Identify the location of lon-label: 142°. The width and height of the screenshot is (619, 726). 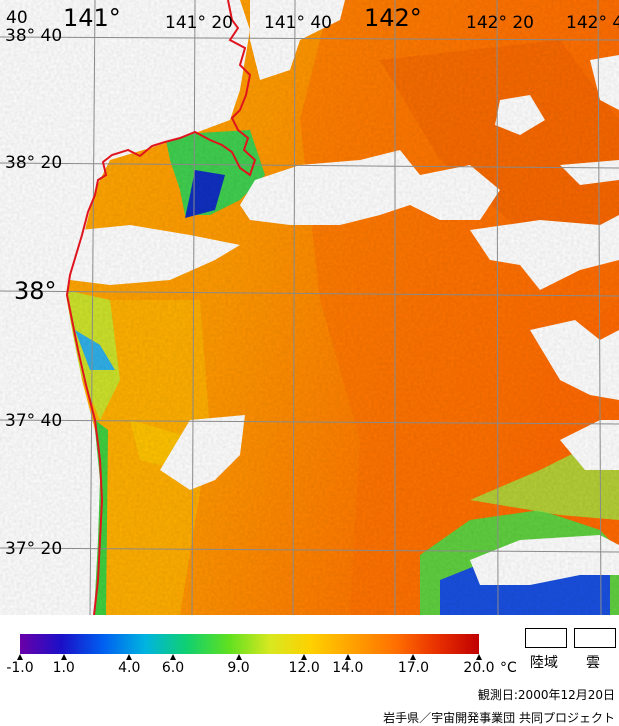
(393, 18).